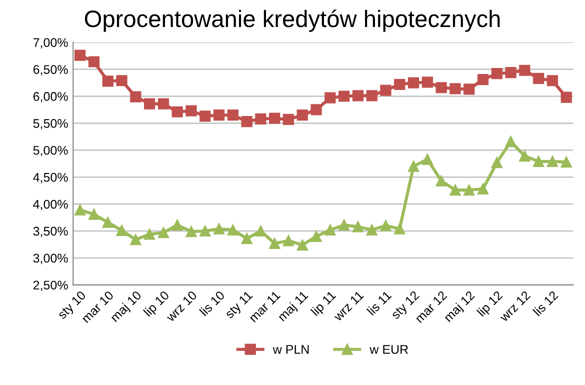  Describe the element at coordinates (50, 70) in the screenshot. I see `y-tick-label: 6,50%` at that location.